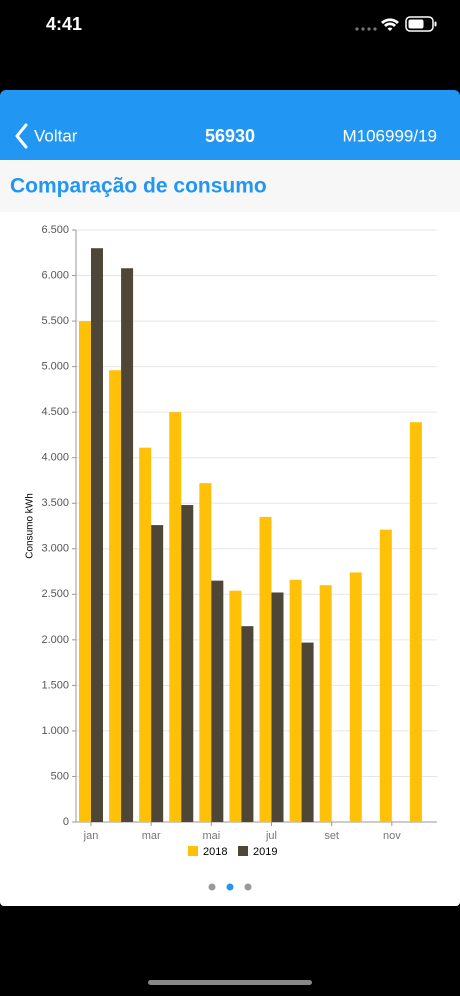 The width and height of the screenshot is (460, 996). What do you see at coordinates (30, 526) in the screenshot?
I see `y-axis-label: Consumo kWh` at bounding box center [30, 526].